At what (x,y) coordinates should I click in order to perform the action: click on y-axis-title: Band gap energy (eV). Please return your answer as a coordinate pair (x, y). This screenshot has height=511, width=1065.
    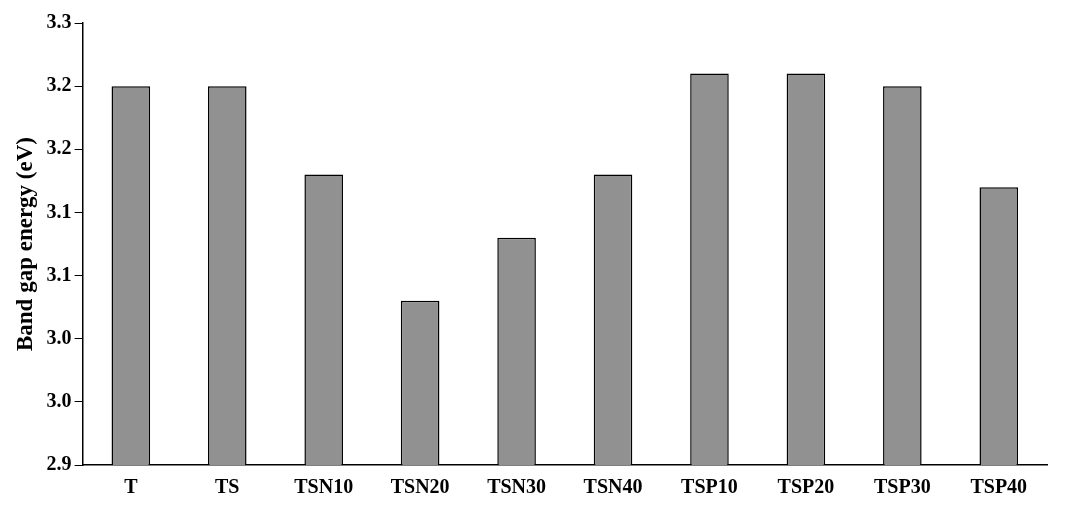
    Looking at the image, I should click on (24, 244).